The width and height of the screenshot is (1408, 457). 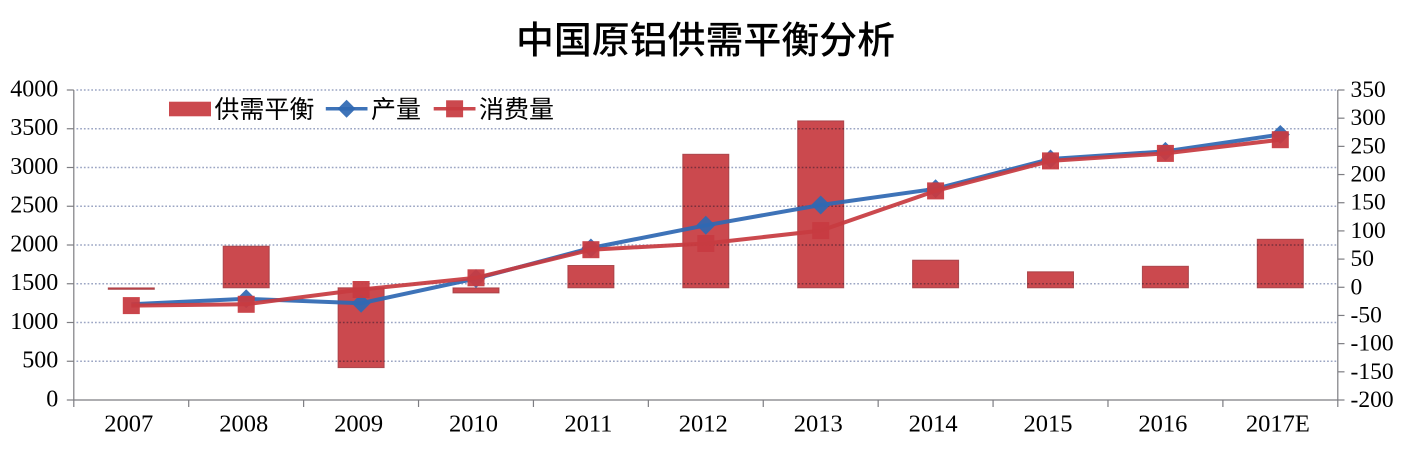 I want to click on svg-text: 350, so click(x=1368, y=90).